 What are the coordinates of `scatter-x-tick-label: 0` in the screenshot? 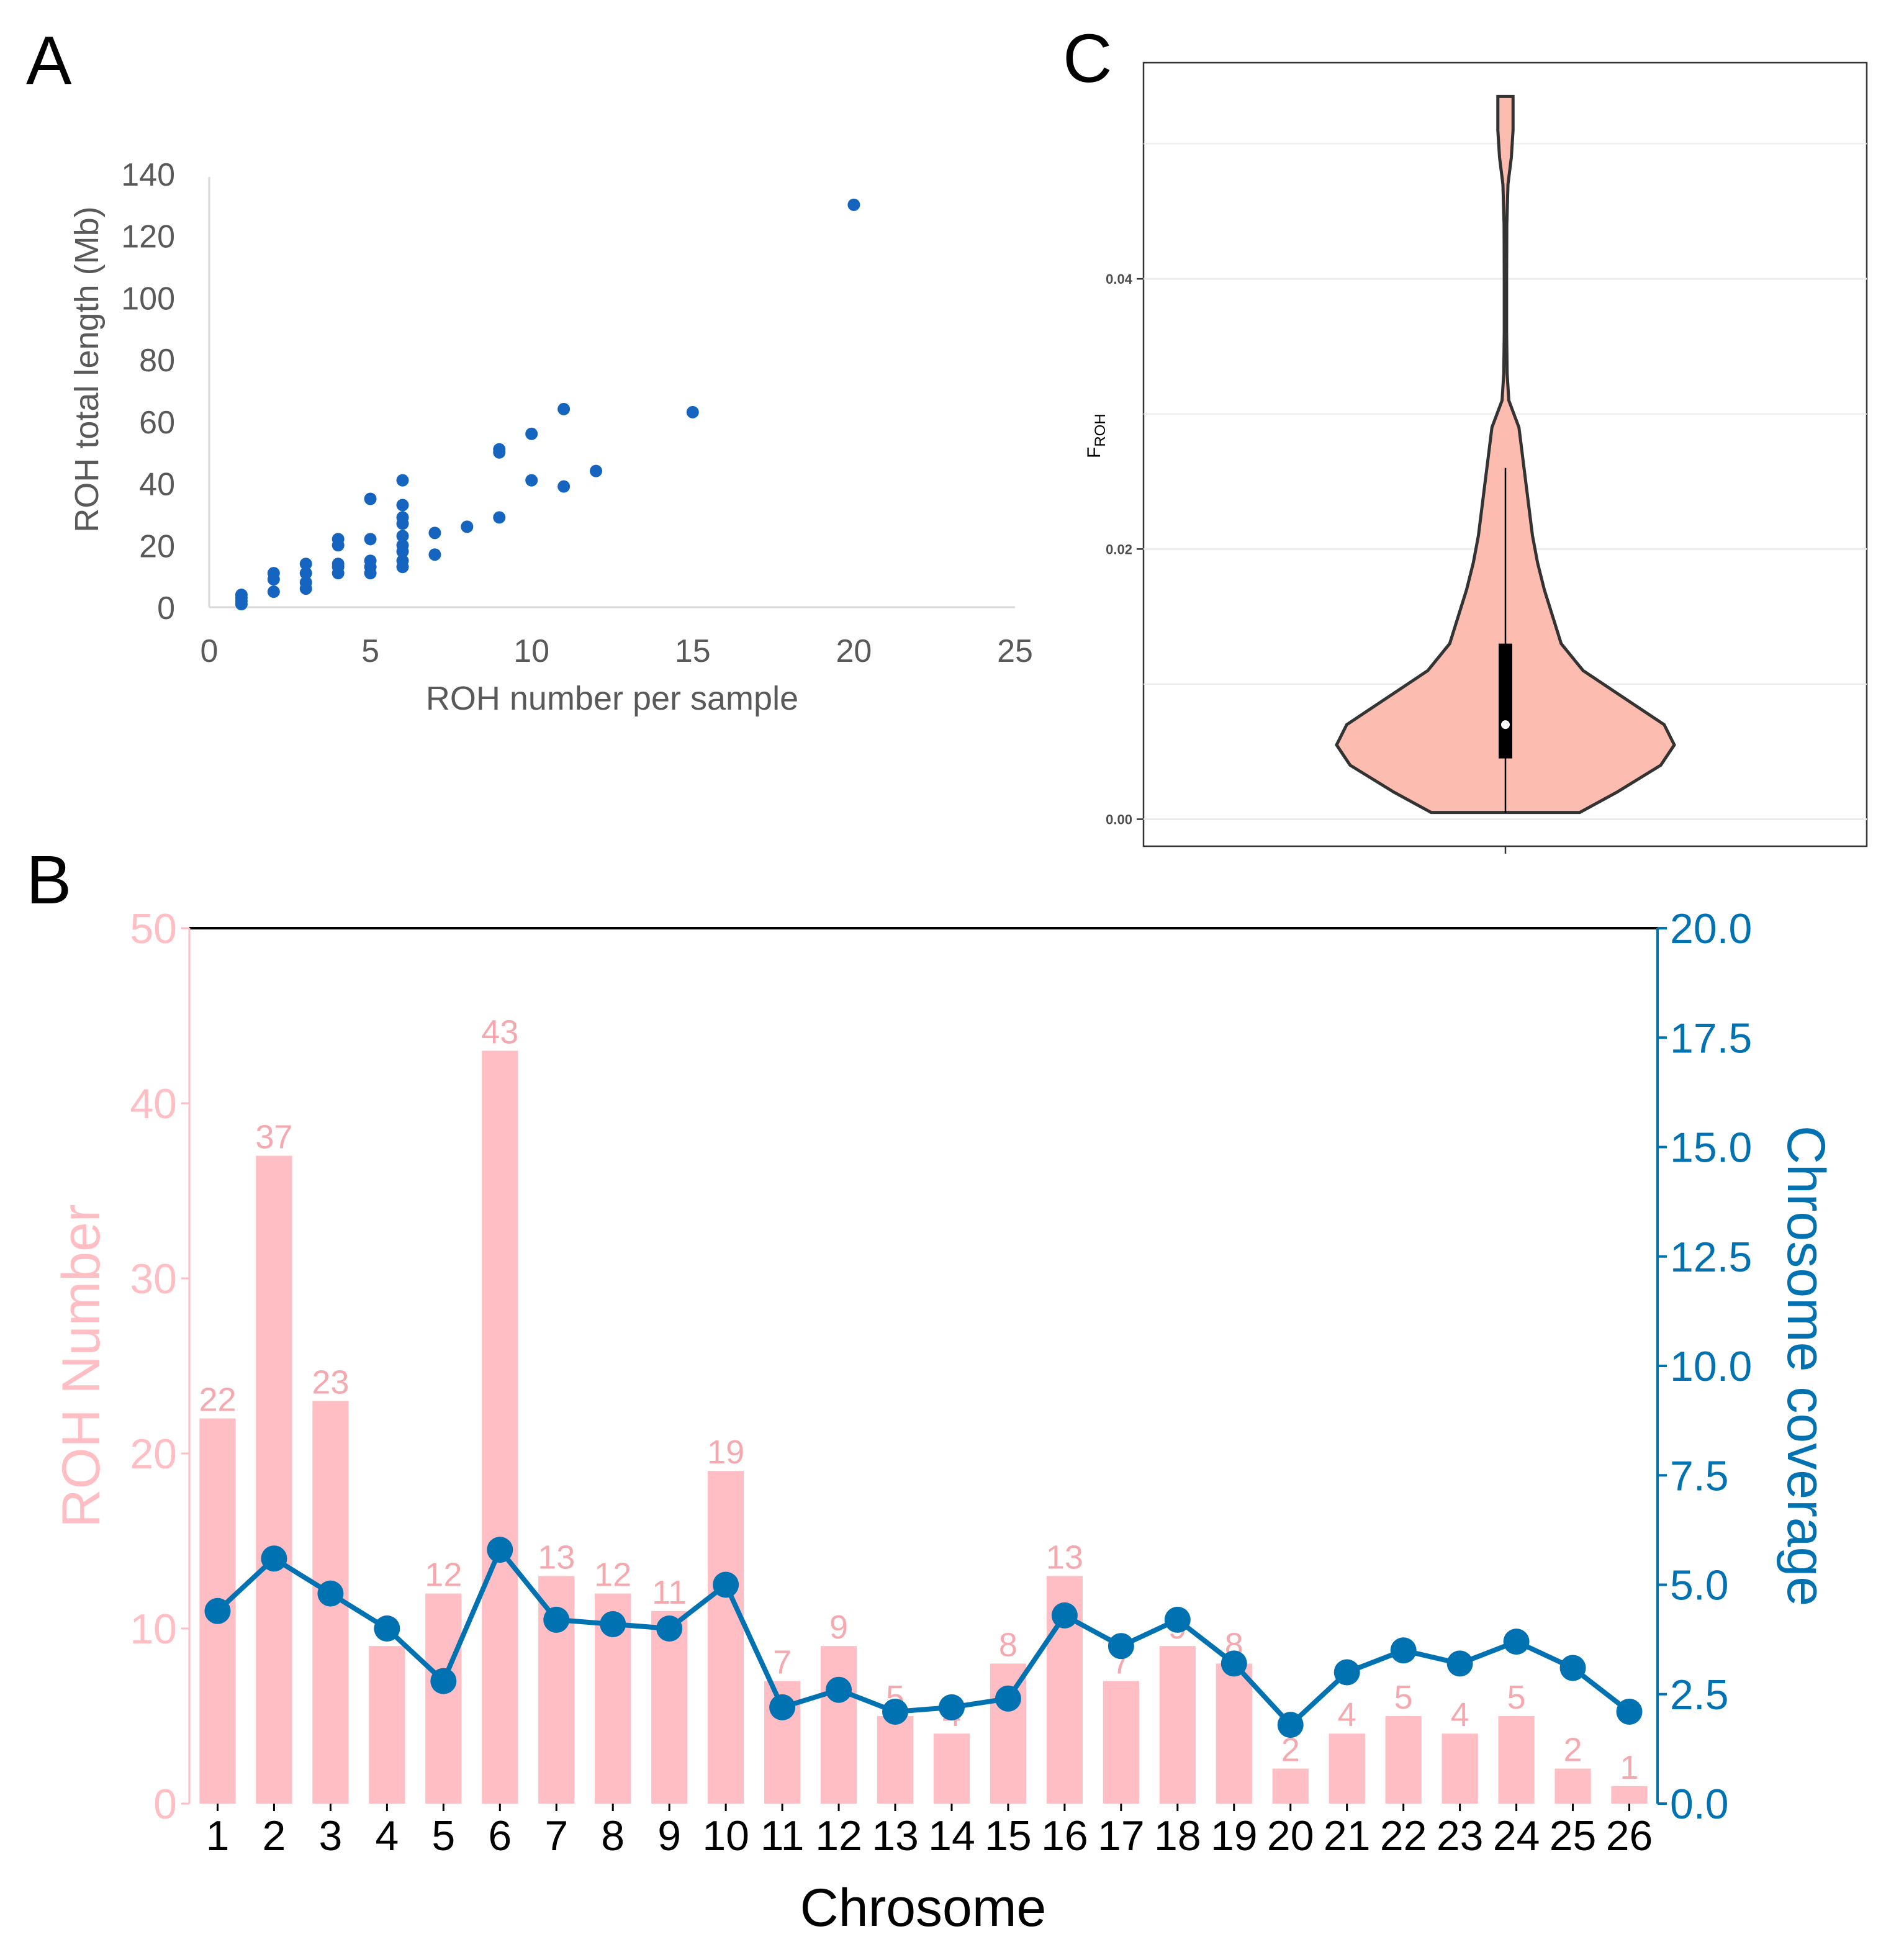 It's located at (210, 651).